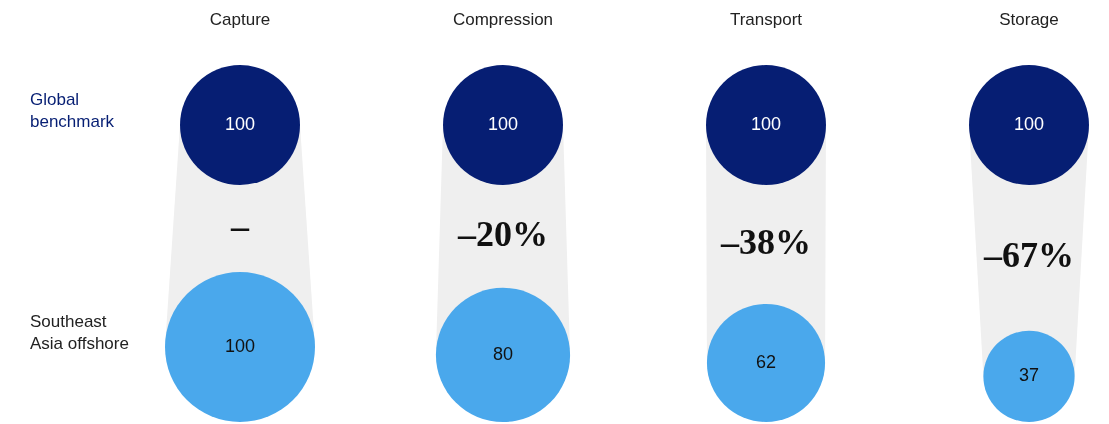  I want to click on category-label: Transport, so click(766, 19).